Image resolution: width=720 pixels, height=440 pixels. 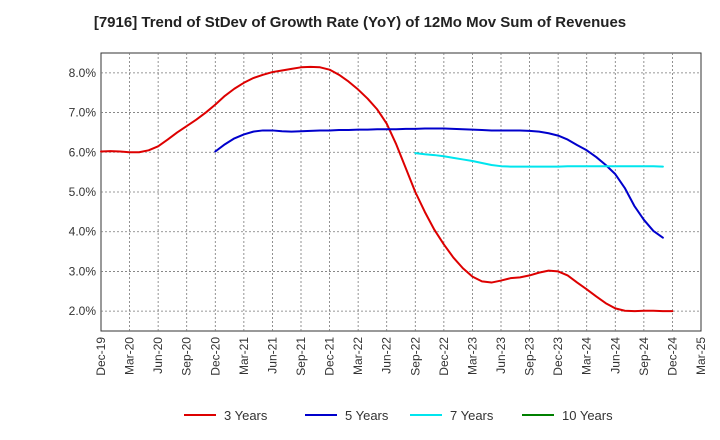 I want to click on x-tick-label: Sep-23, so click(x=530, y=356).